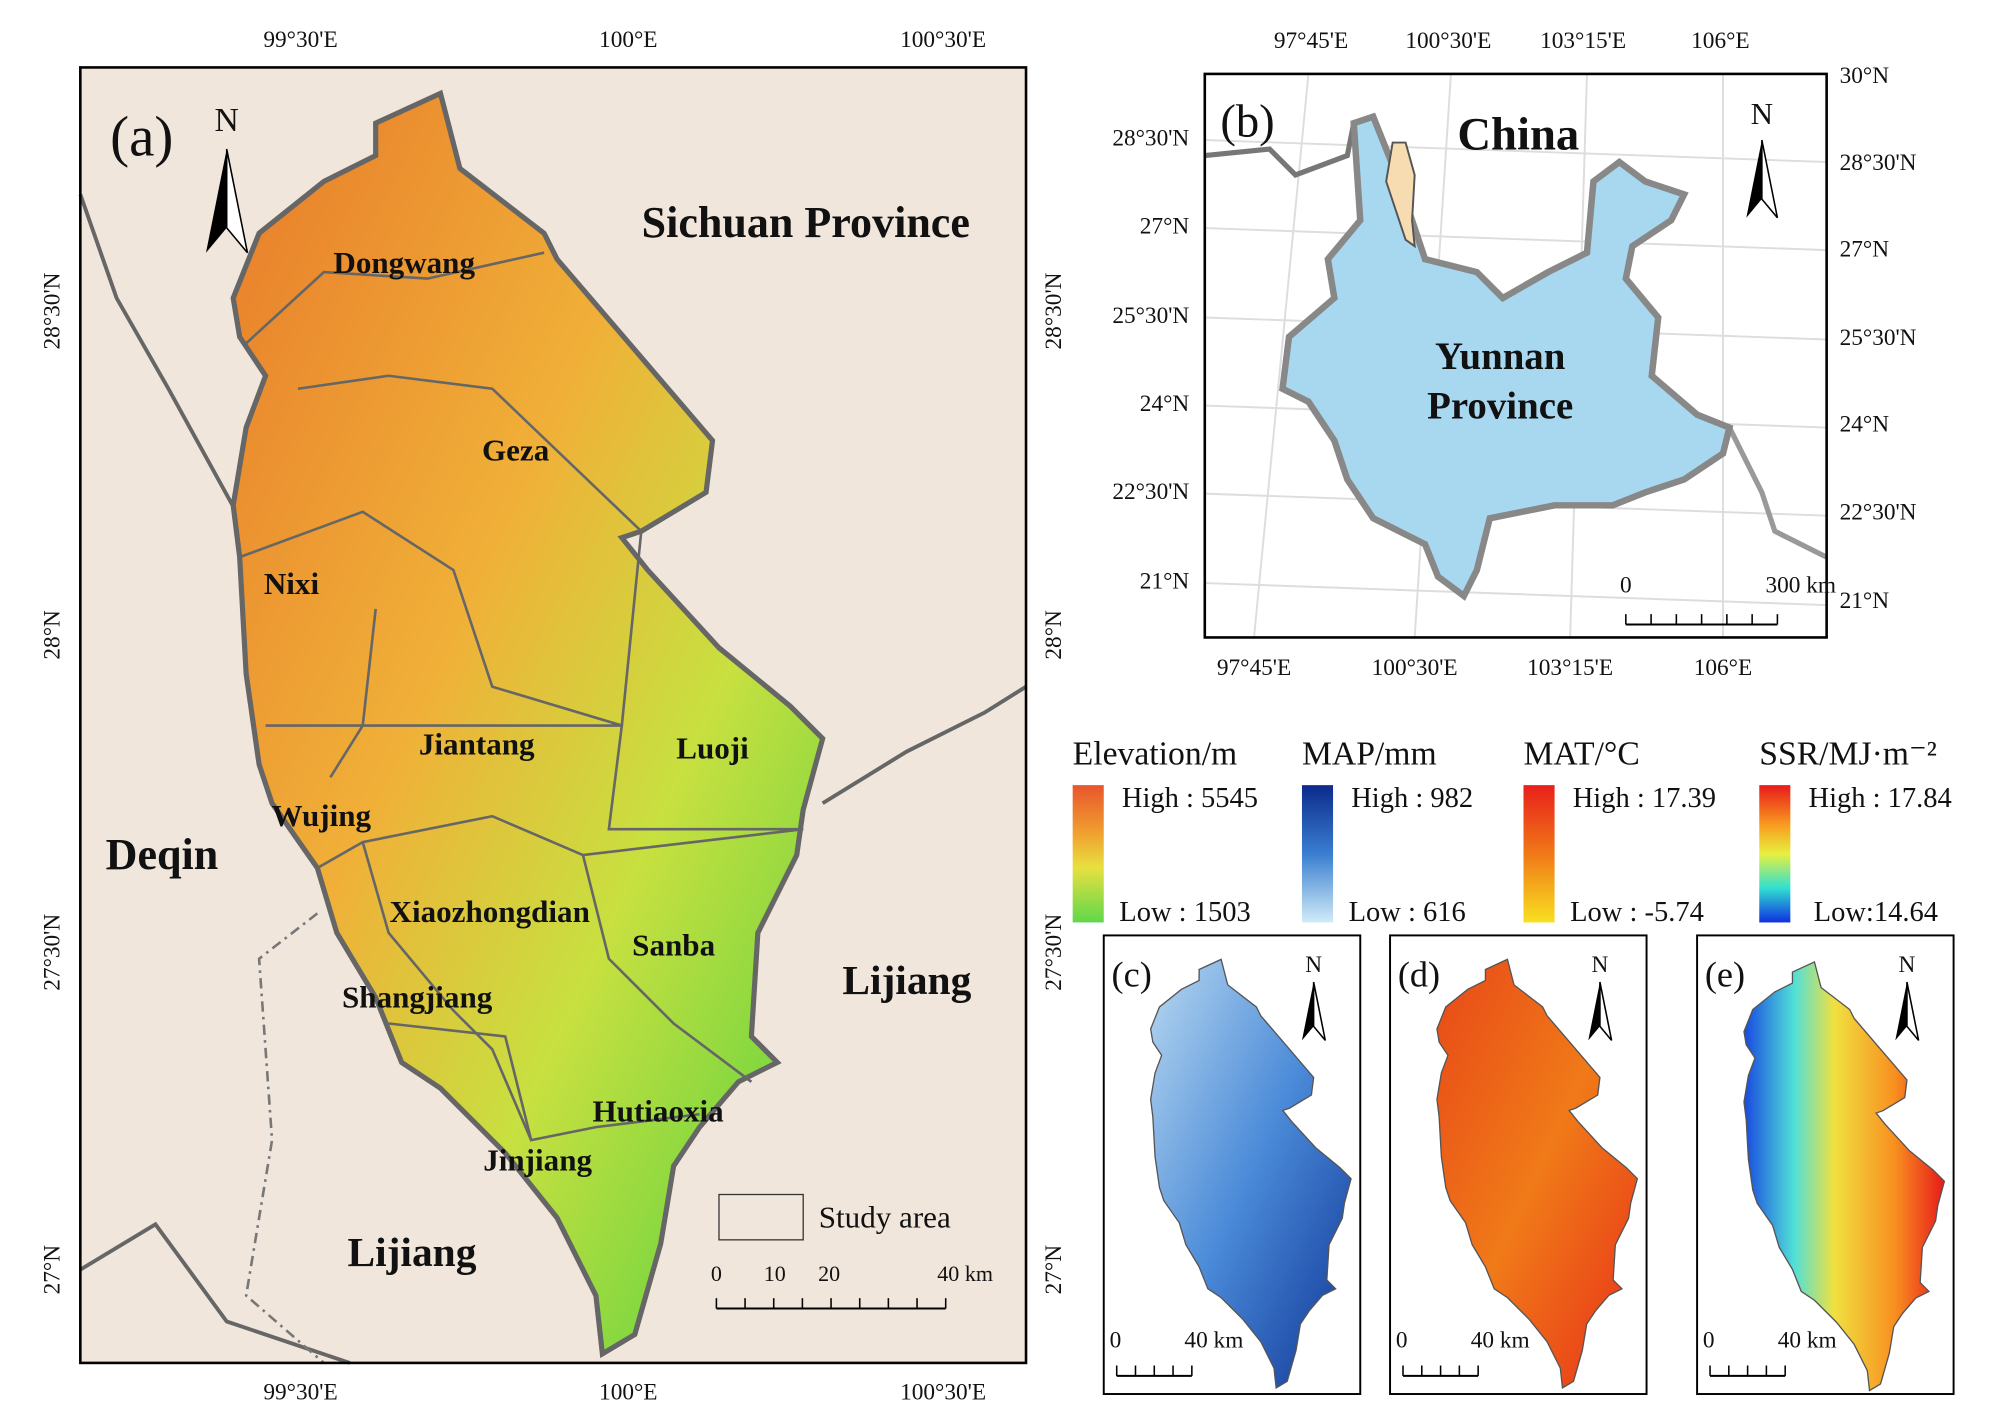 The width and height of the screenshot is (2008, 1425). I want to click on scale-label: 10, so click(775, 1273).